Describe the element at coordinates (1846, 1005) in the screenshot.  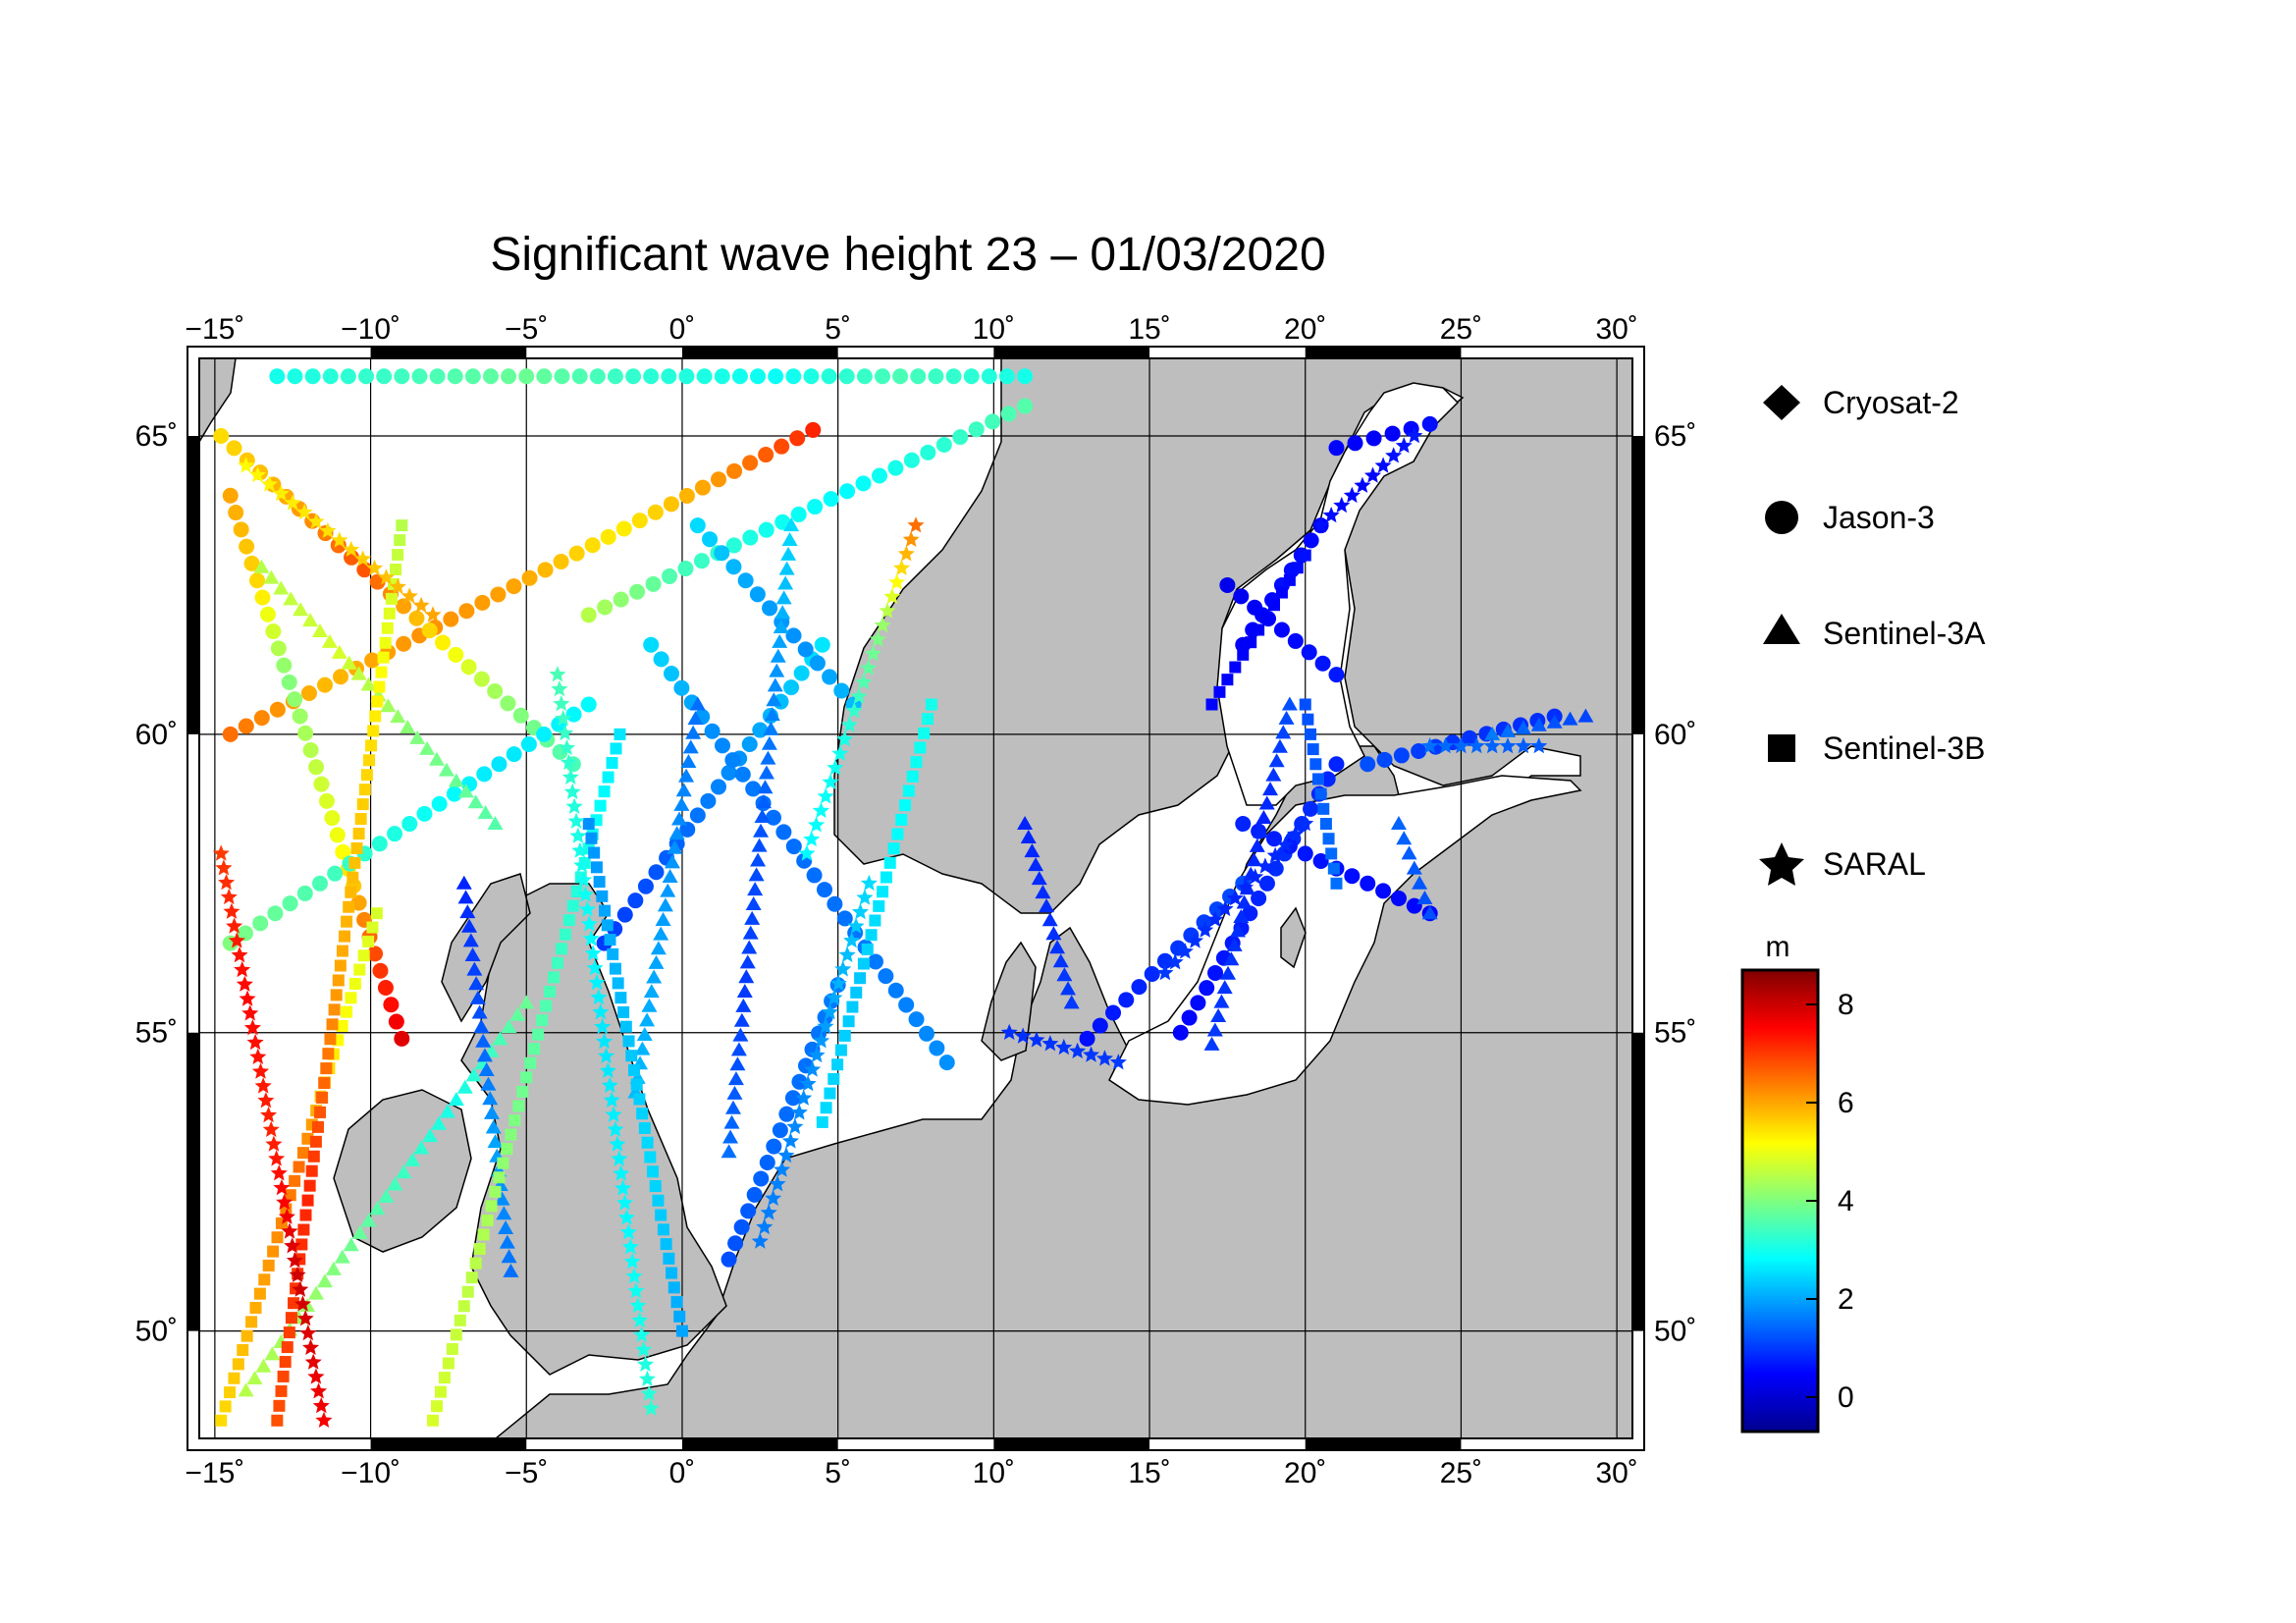
I see `colorbar-tick-label: 8` at that location.